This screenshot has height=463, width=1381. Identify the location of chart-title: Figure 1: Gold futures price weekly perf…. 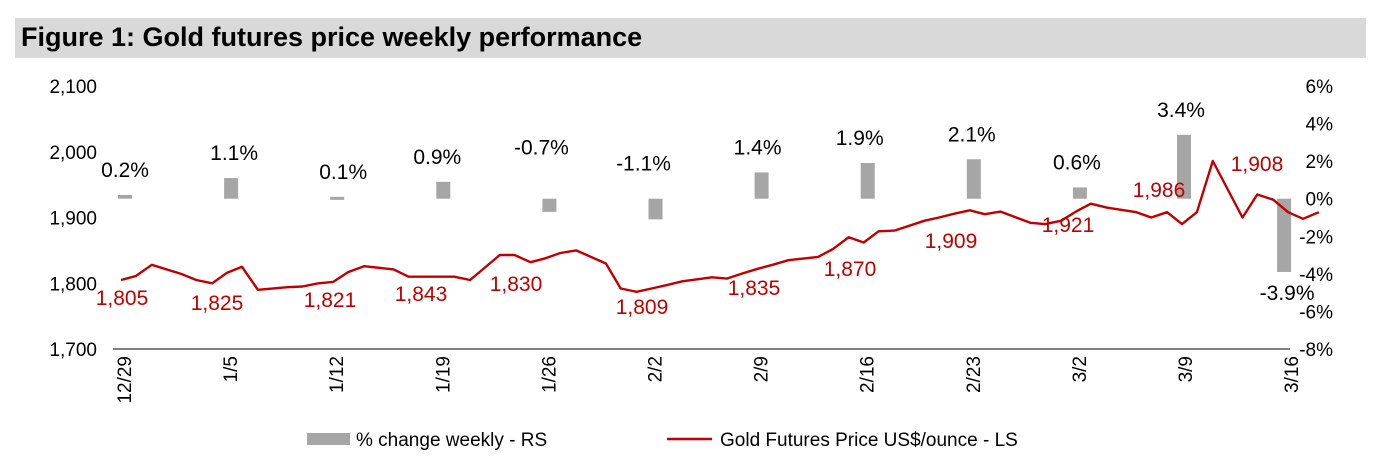
(332, 37).